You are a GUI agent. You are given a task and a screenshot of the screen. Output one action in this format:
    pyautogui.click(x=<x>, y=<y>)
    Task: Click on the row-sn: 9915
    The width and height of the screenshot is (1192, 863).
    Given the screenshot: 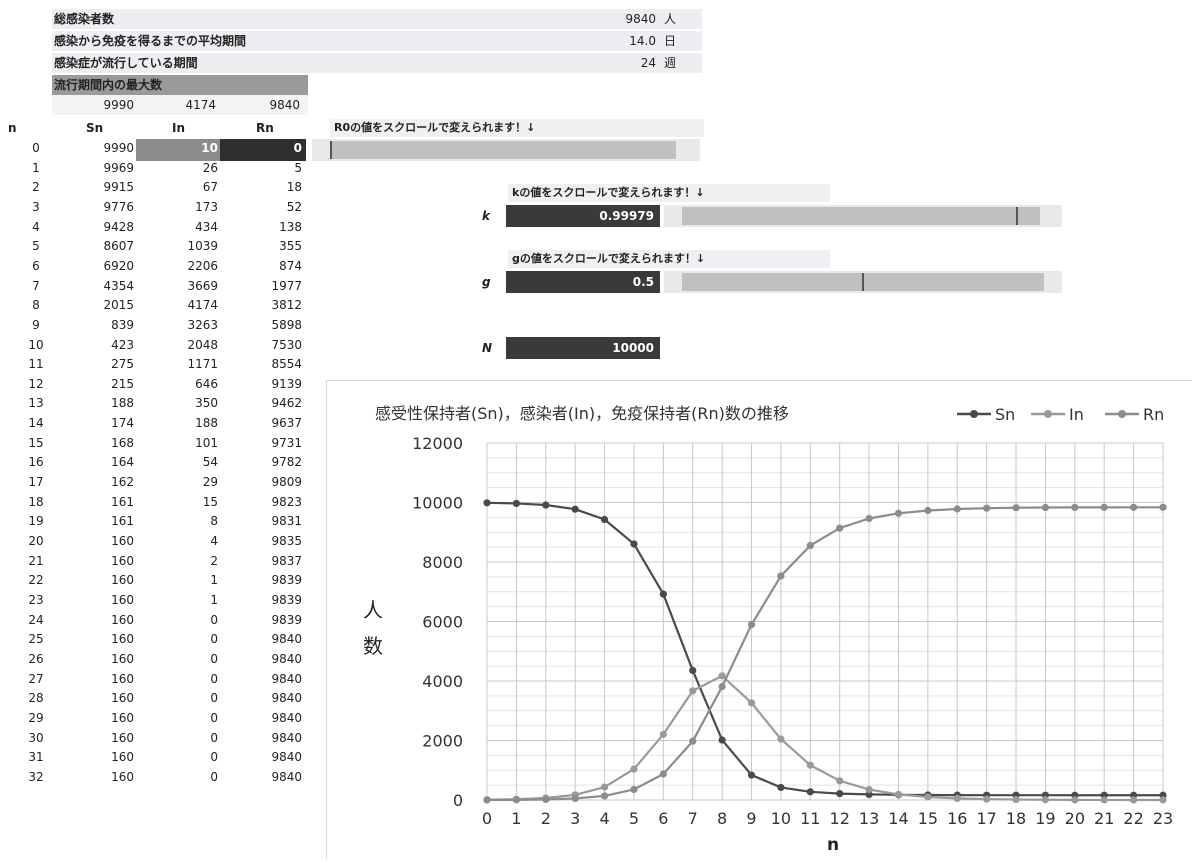 What is the action you would take?
    pyautogui.click(x=118, y=187)
    